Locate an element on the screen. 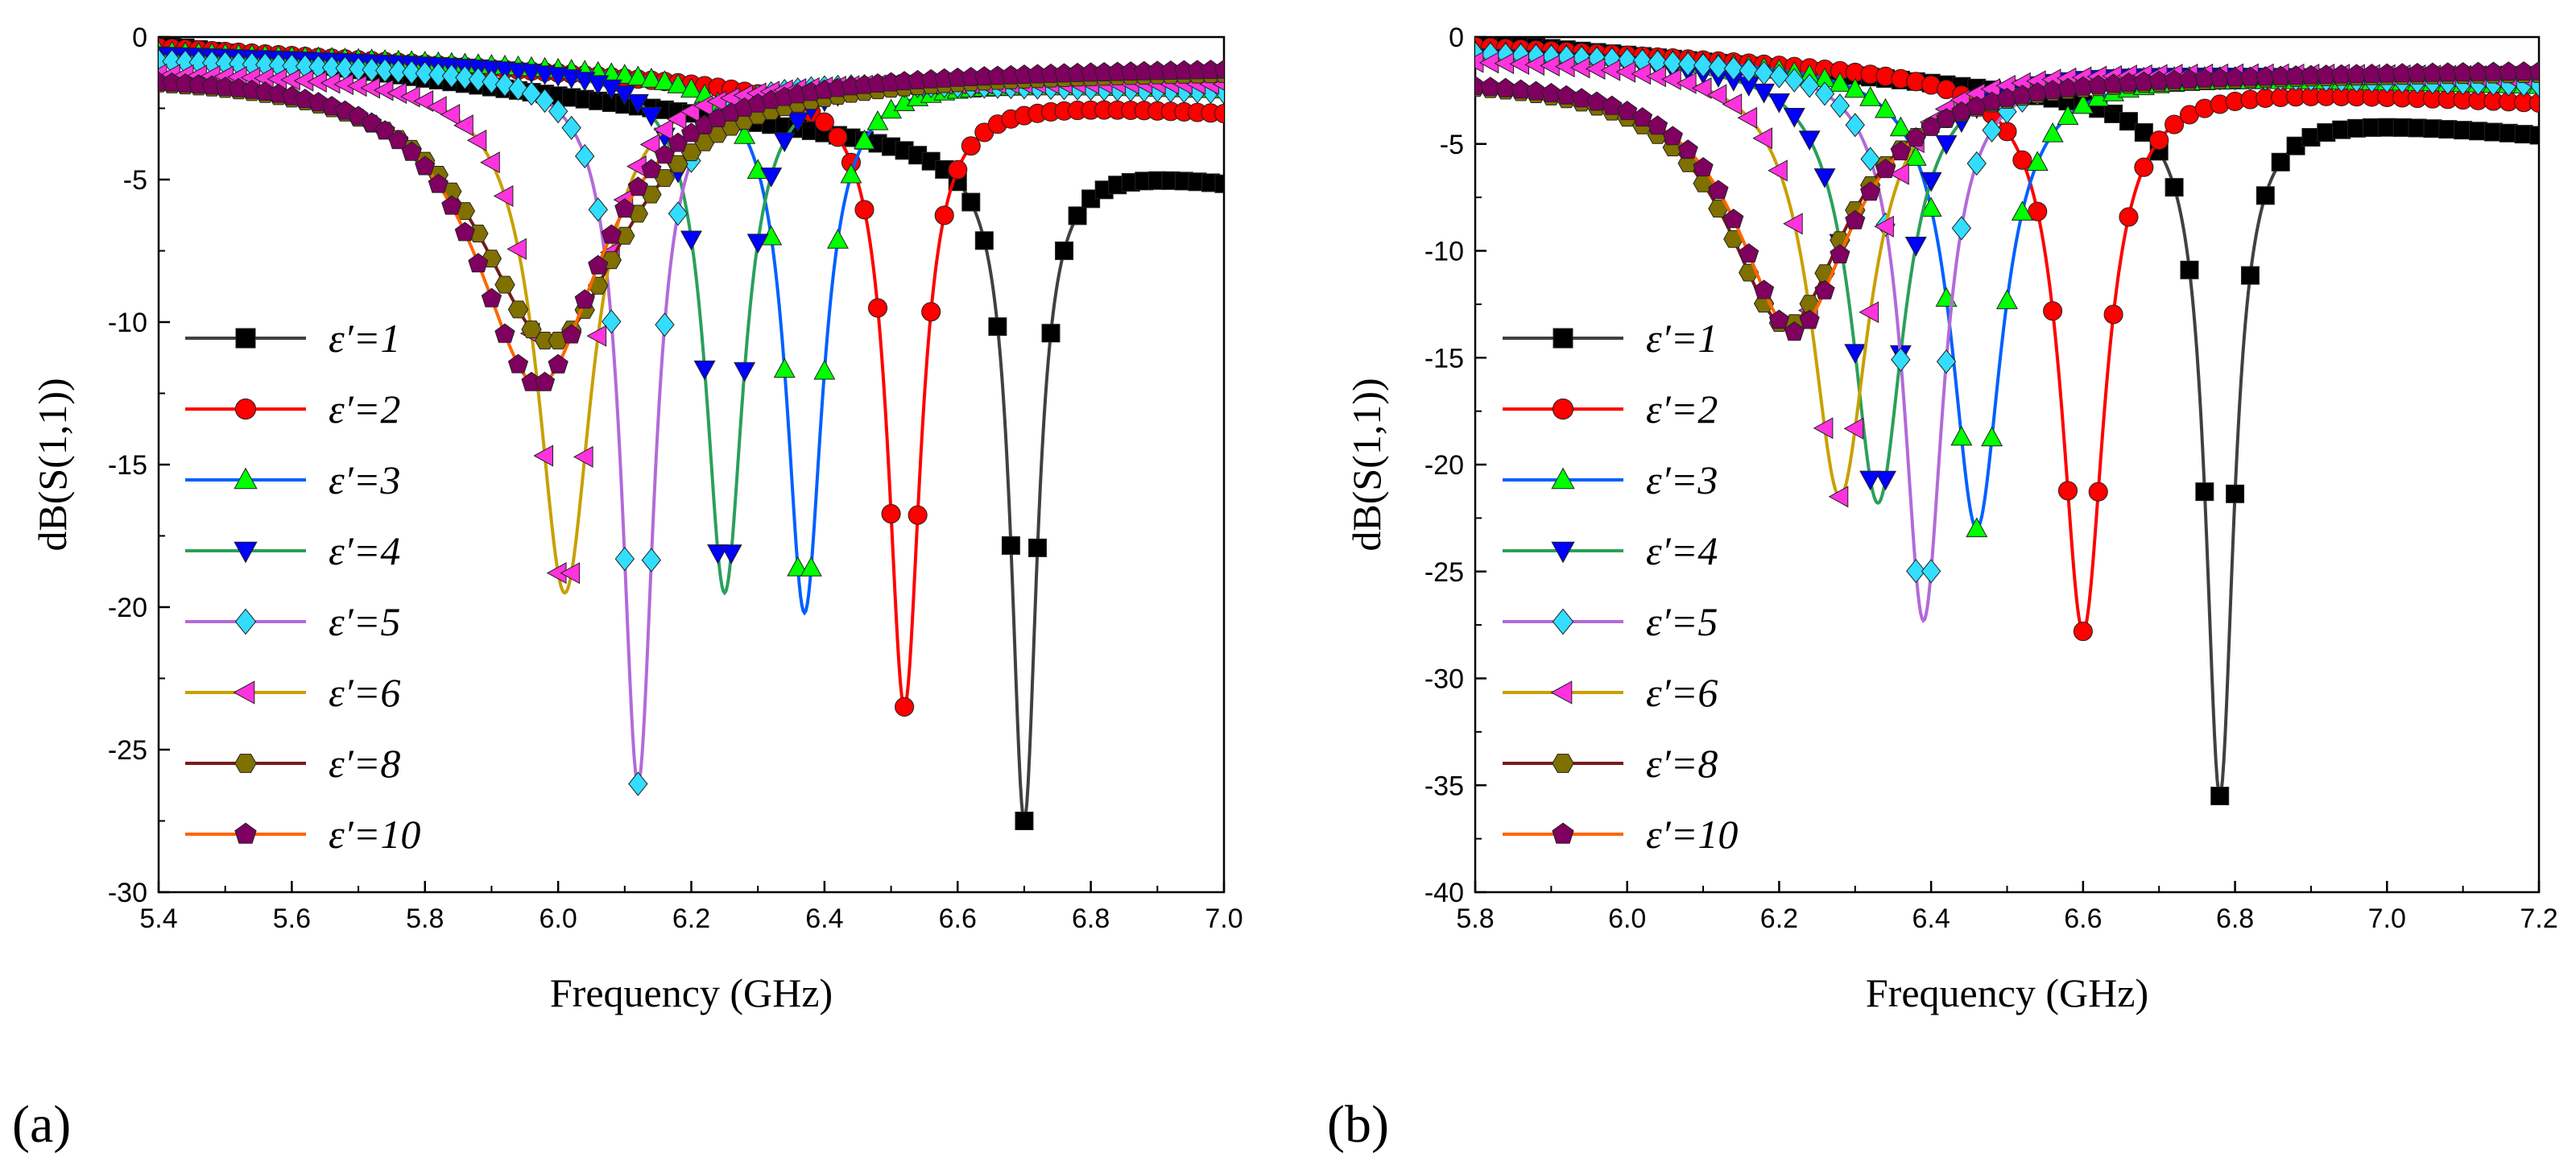  x-tick-label: 5.4 is located at coordinates (158, 918).